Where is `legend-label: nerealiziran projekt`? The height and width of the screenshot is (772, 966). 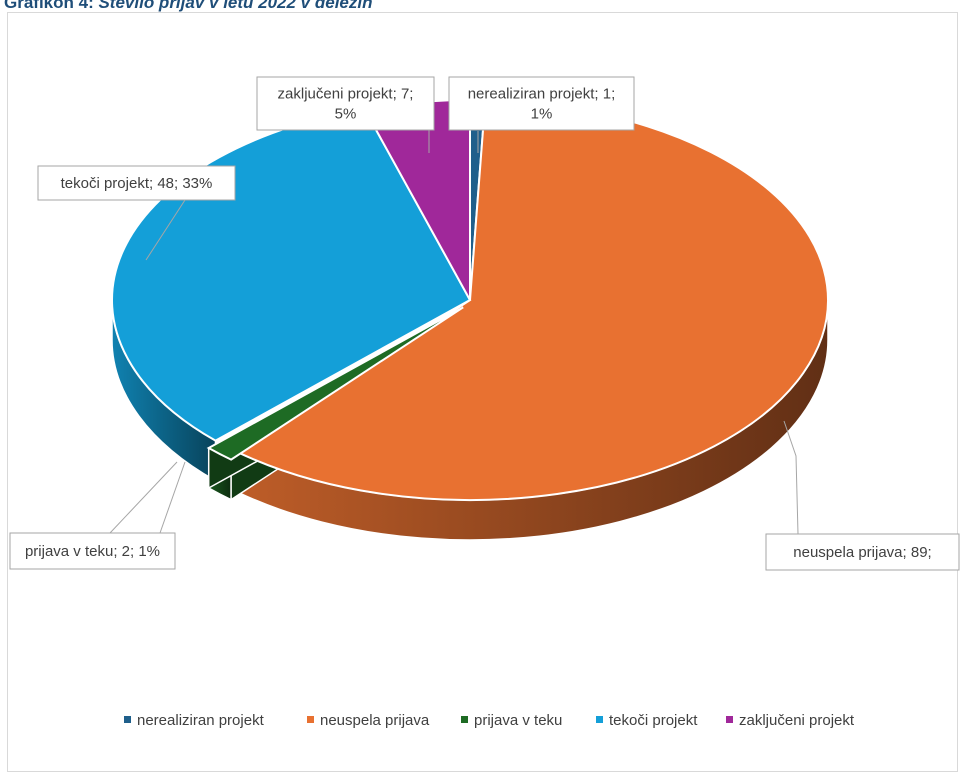 legend-label: nerealiziran projekt is located at coordinates (201, 720).